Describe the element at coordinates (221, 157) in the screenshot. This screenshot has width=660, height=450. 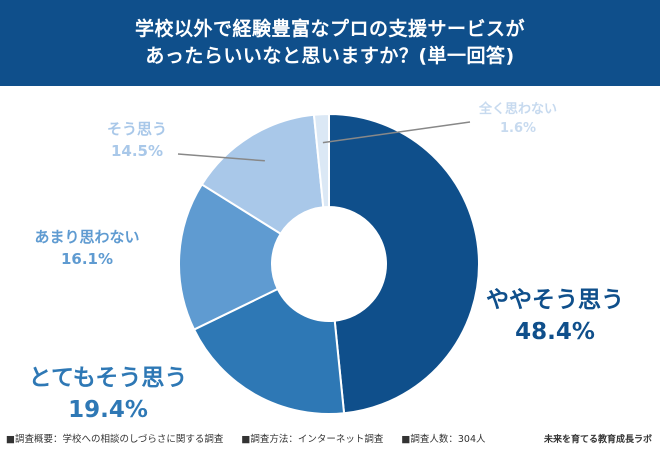
I see `leader-line-sou-omou` at that location.